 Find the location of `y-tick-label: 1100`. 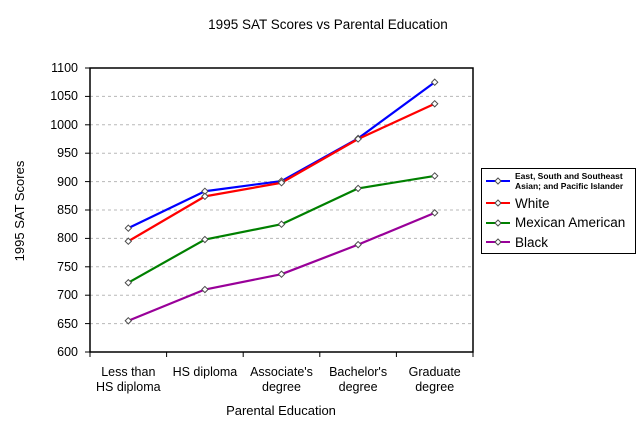

y-tick-label: 1100 is located at coordinates (64, 68).